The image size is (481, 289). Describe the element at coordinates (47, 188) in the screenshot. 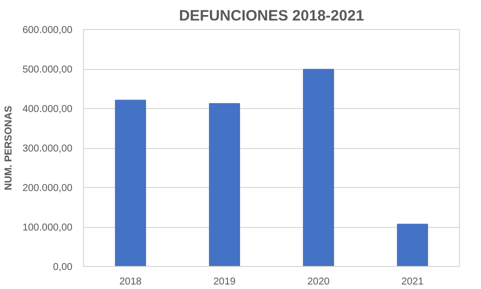

I see `y-tick-label: 200.000,00` at that location.